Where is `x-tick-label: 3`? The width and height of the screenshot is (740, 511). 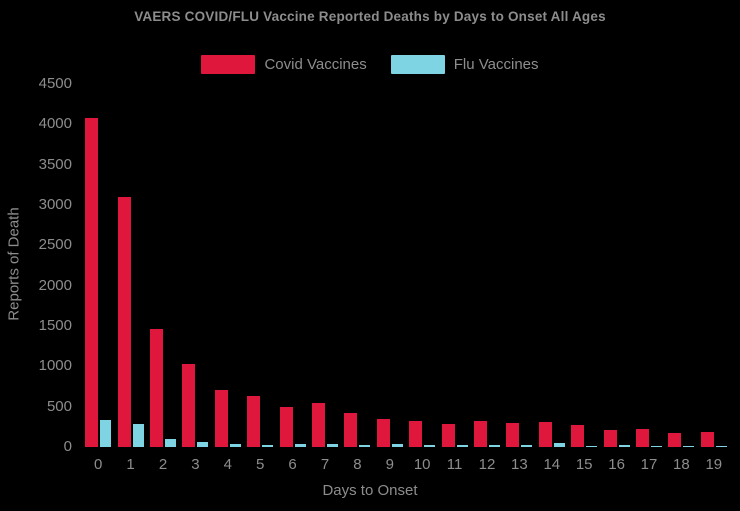 x-tick-label: 3 is located at coordinates (195, 464).